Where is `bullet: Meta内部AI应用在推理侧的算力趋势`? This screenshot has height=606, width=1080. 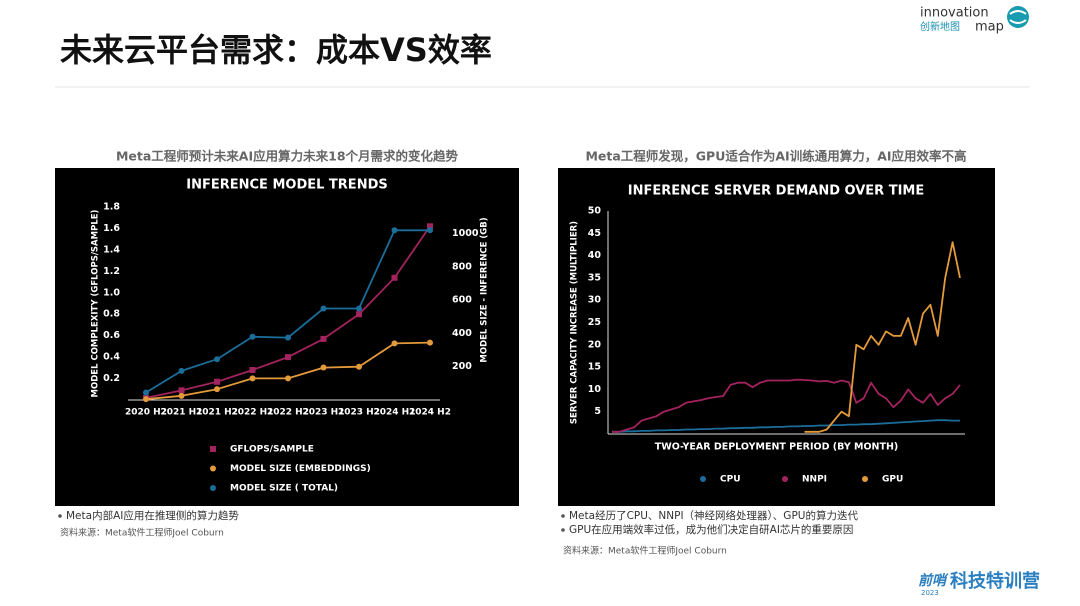
bullet: Meta内部AI应用在推理侧的算力趋势 is located at coordinates (152, 515).